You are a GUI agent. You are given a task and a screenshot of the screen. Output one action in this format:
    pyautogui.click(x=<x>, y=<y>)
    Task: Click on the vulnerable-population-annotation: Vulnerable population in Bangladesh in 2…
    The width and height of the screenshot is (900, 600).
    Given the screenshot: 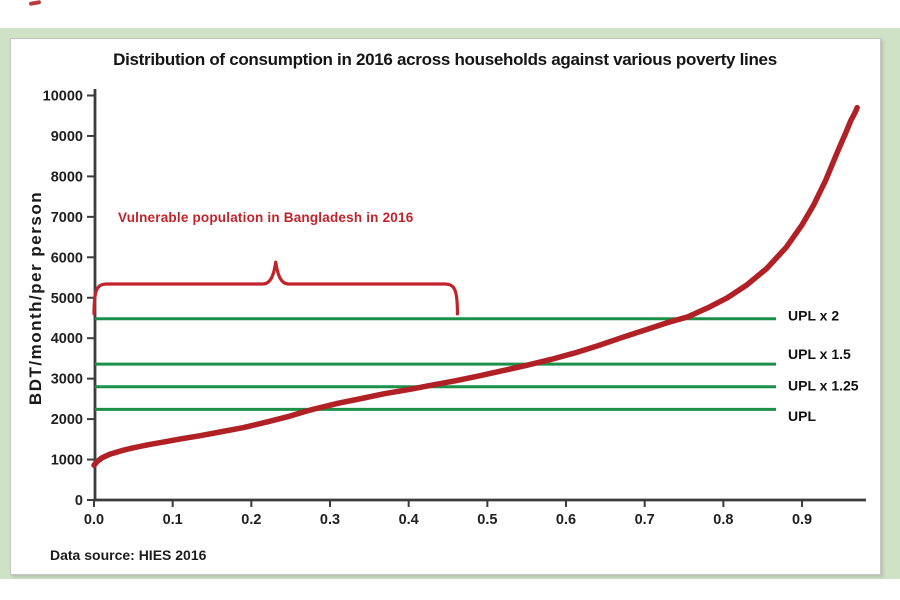 What is the action you would take?
    pyautogui.click(x=266, y=217)
    